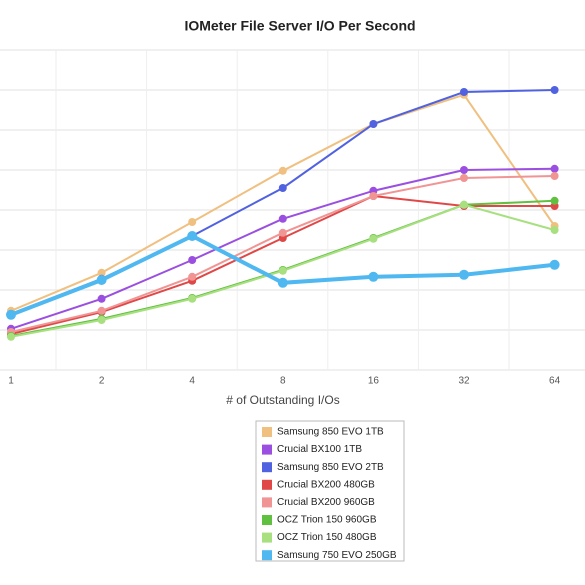 This screenshot has width=585, height=585. I want to click on x-tick-label: 64, so click(555, 381).